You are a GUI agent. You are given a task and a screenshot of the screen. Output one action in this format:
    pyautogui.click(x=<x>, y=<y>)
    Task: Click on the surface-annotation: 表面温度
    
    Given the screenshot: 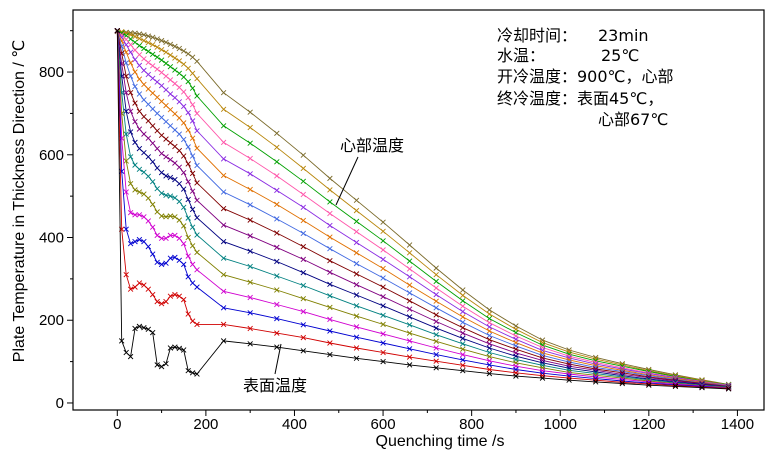 What is the action you would take?
    pyautogui.click(x=275, y=369)
    